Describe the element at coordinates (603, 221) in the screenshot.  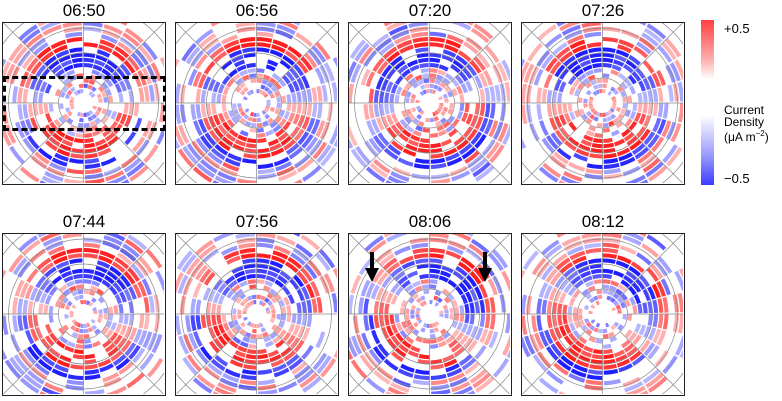
I see `panel-title-0812: 08:12` at that location.